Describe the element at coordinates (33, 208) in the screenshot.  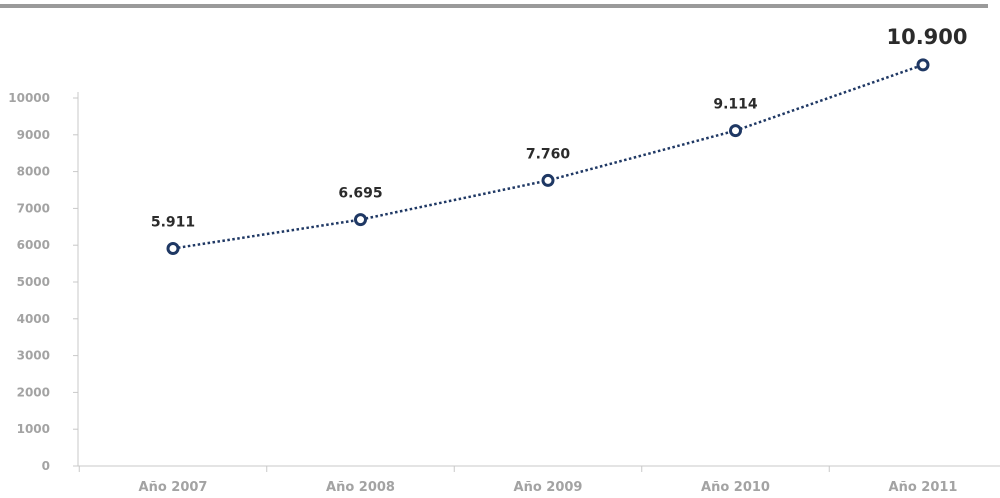
I see `y-tick-label: 7000` at that location.